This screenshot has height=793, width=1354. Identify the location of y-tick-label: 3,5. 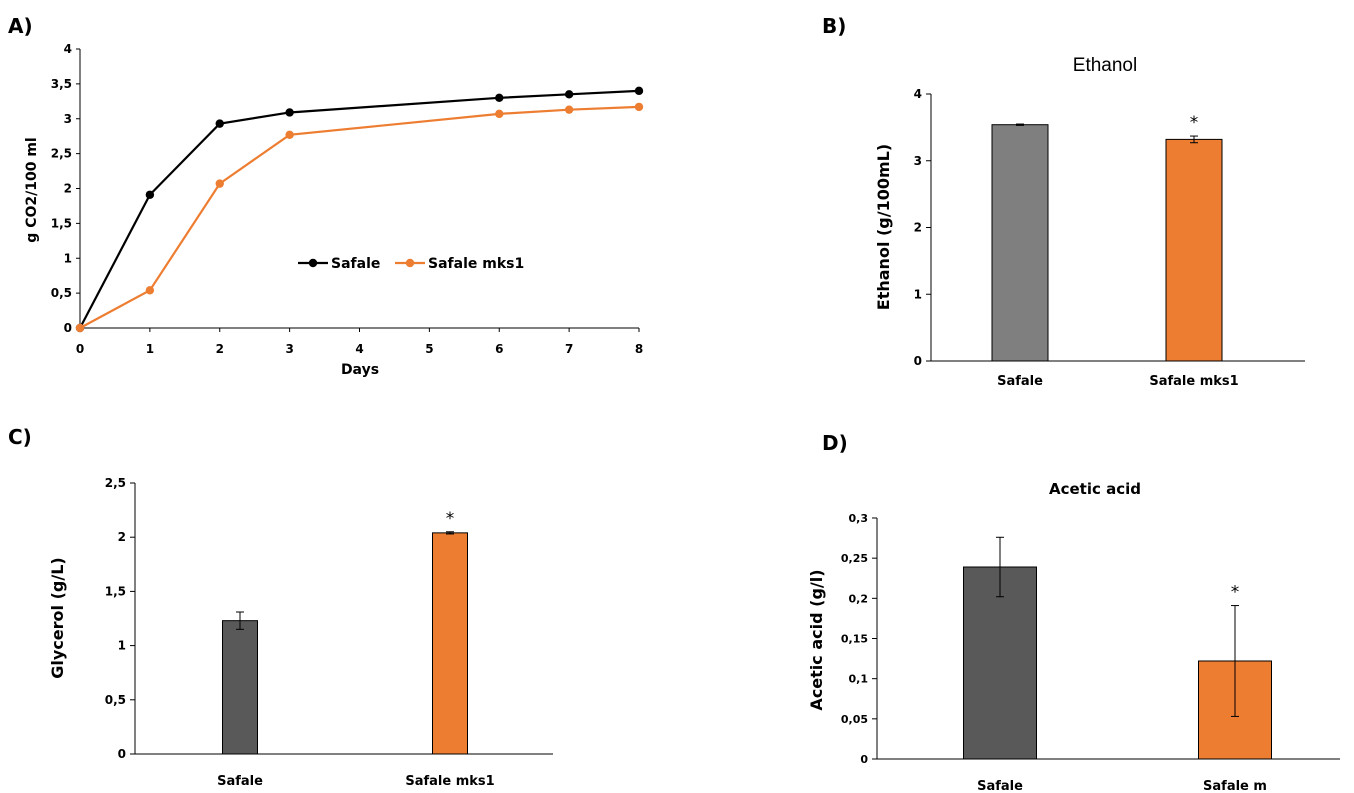
(61, 84).